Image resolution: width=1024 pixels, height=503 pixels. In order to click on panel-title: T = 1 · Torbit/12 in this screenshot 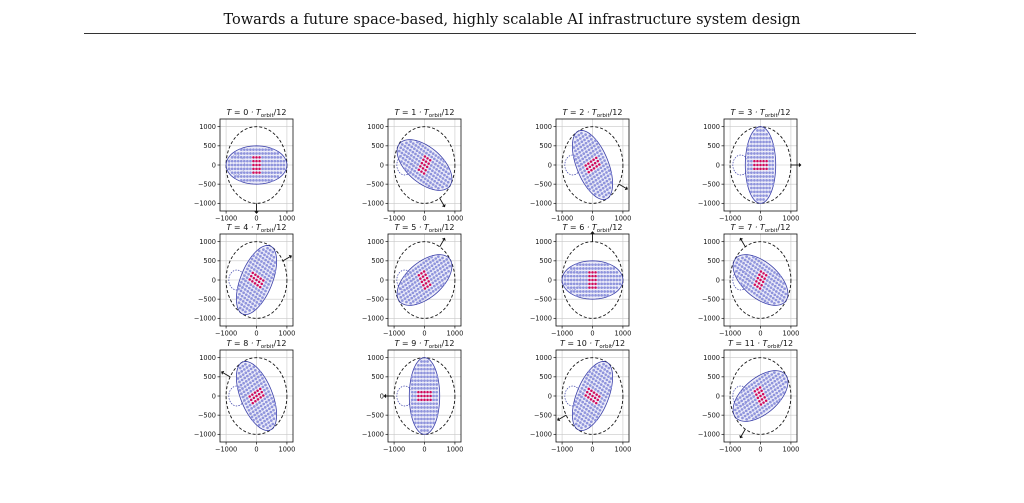, I will do `click(425, 113)`.